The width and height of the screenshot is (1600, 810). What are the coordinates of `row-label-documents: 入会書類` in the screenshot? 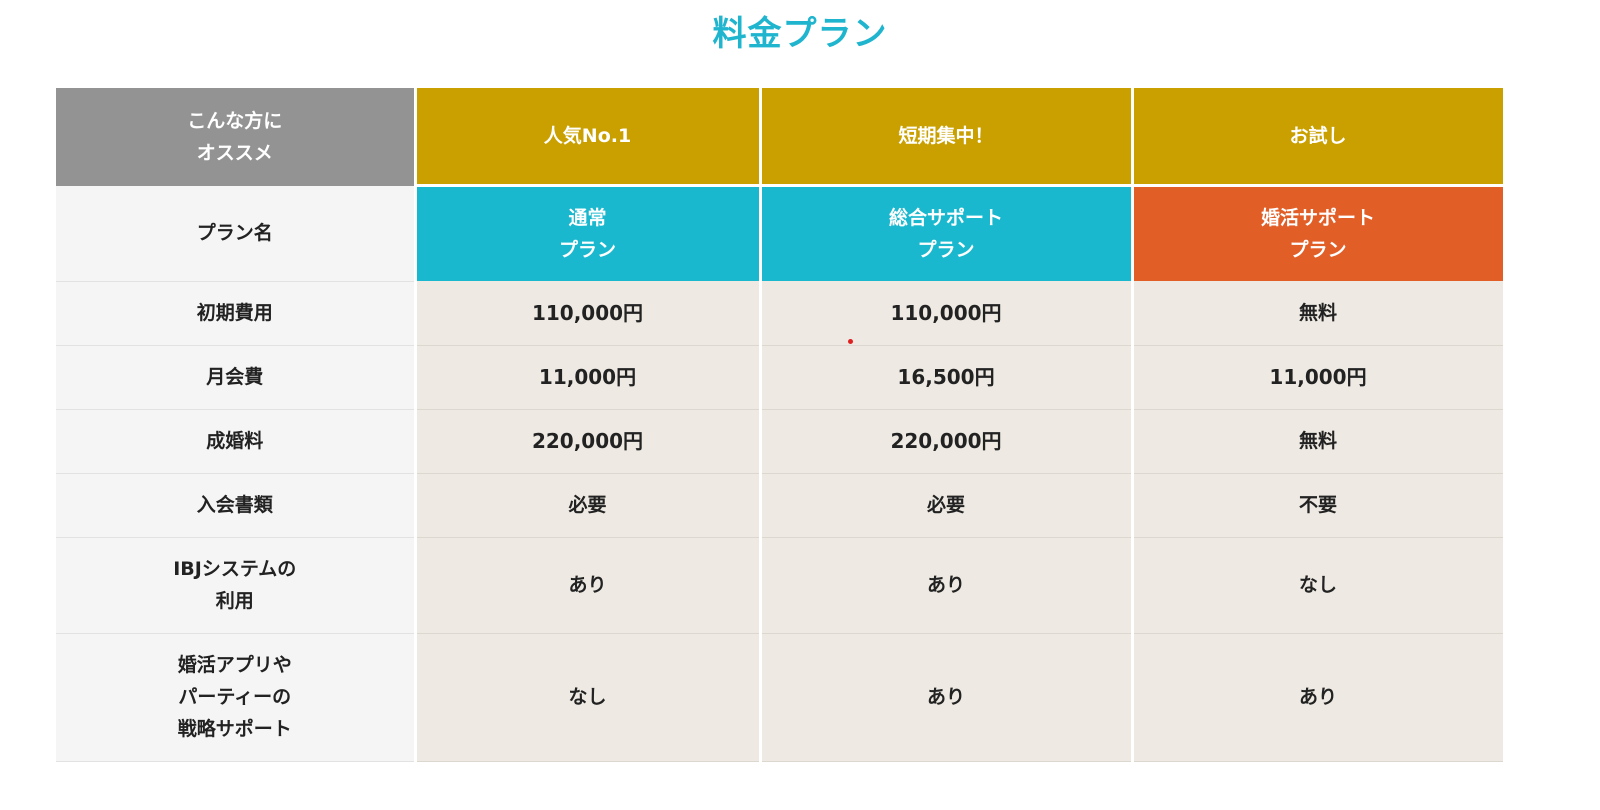 It's located at (236, 505).